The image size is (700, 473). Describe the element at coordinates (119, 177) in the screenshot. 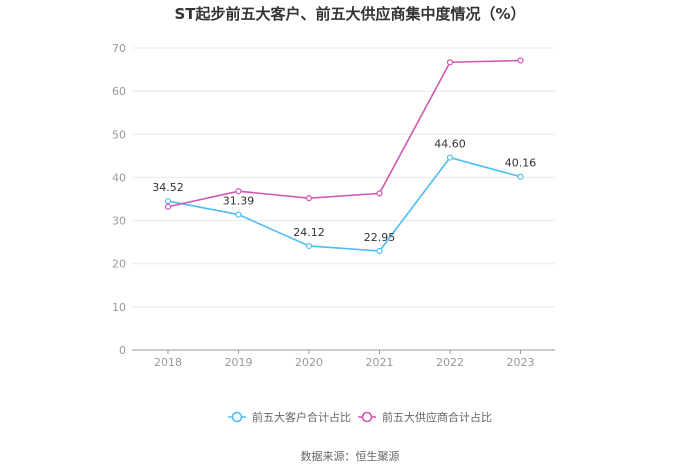

I see `y-tick-label: 40` at that location.